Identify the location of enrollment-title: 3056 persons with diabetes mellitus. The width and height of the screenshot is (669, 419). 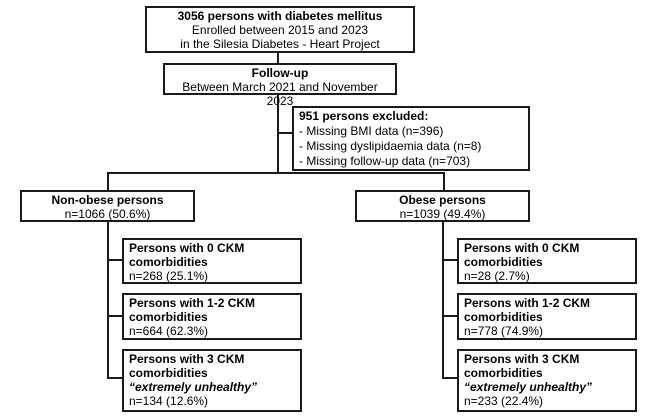
(280, 16).